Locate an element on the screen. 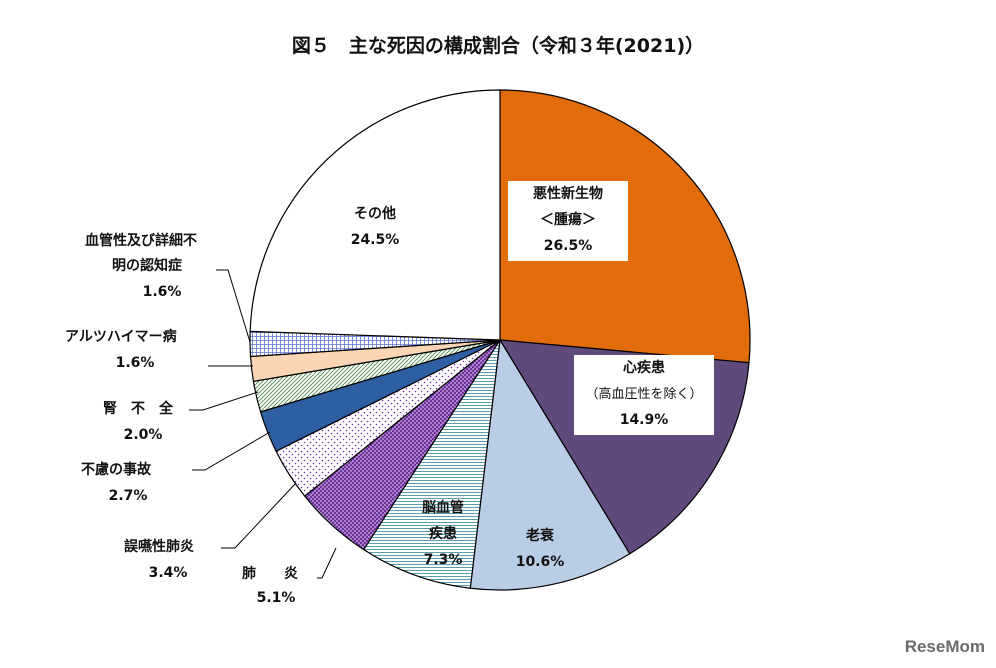 The image size is (996, 668). slice-label-pneumonia: 肺 炎 is located at coordinates (270, 574).